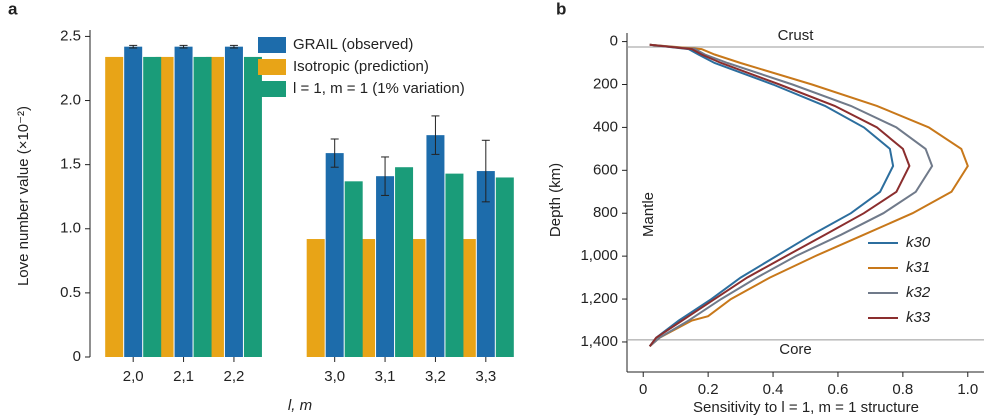 The height and width of the screenshot is (417, 987). Describe the element at coordinates (234, 376) in the screenshot. I see `x-tick-label: 2,2` at that location.